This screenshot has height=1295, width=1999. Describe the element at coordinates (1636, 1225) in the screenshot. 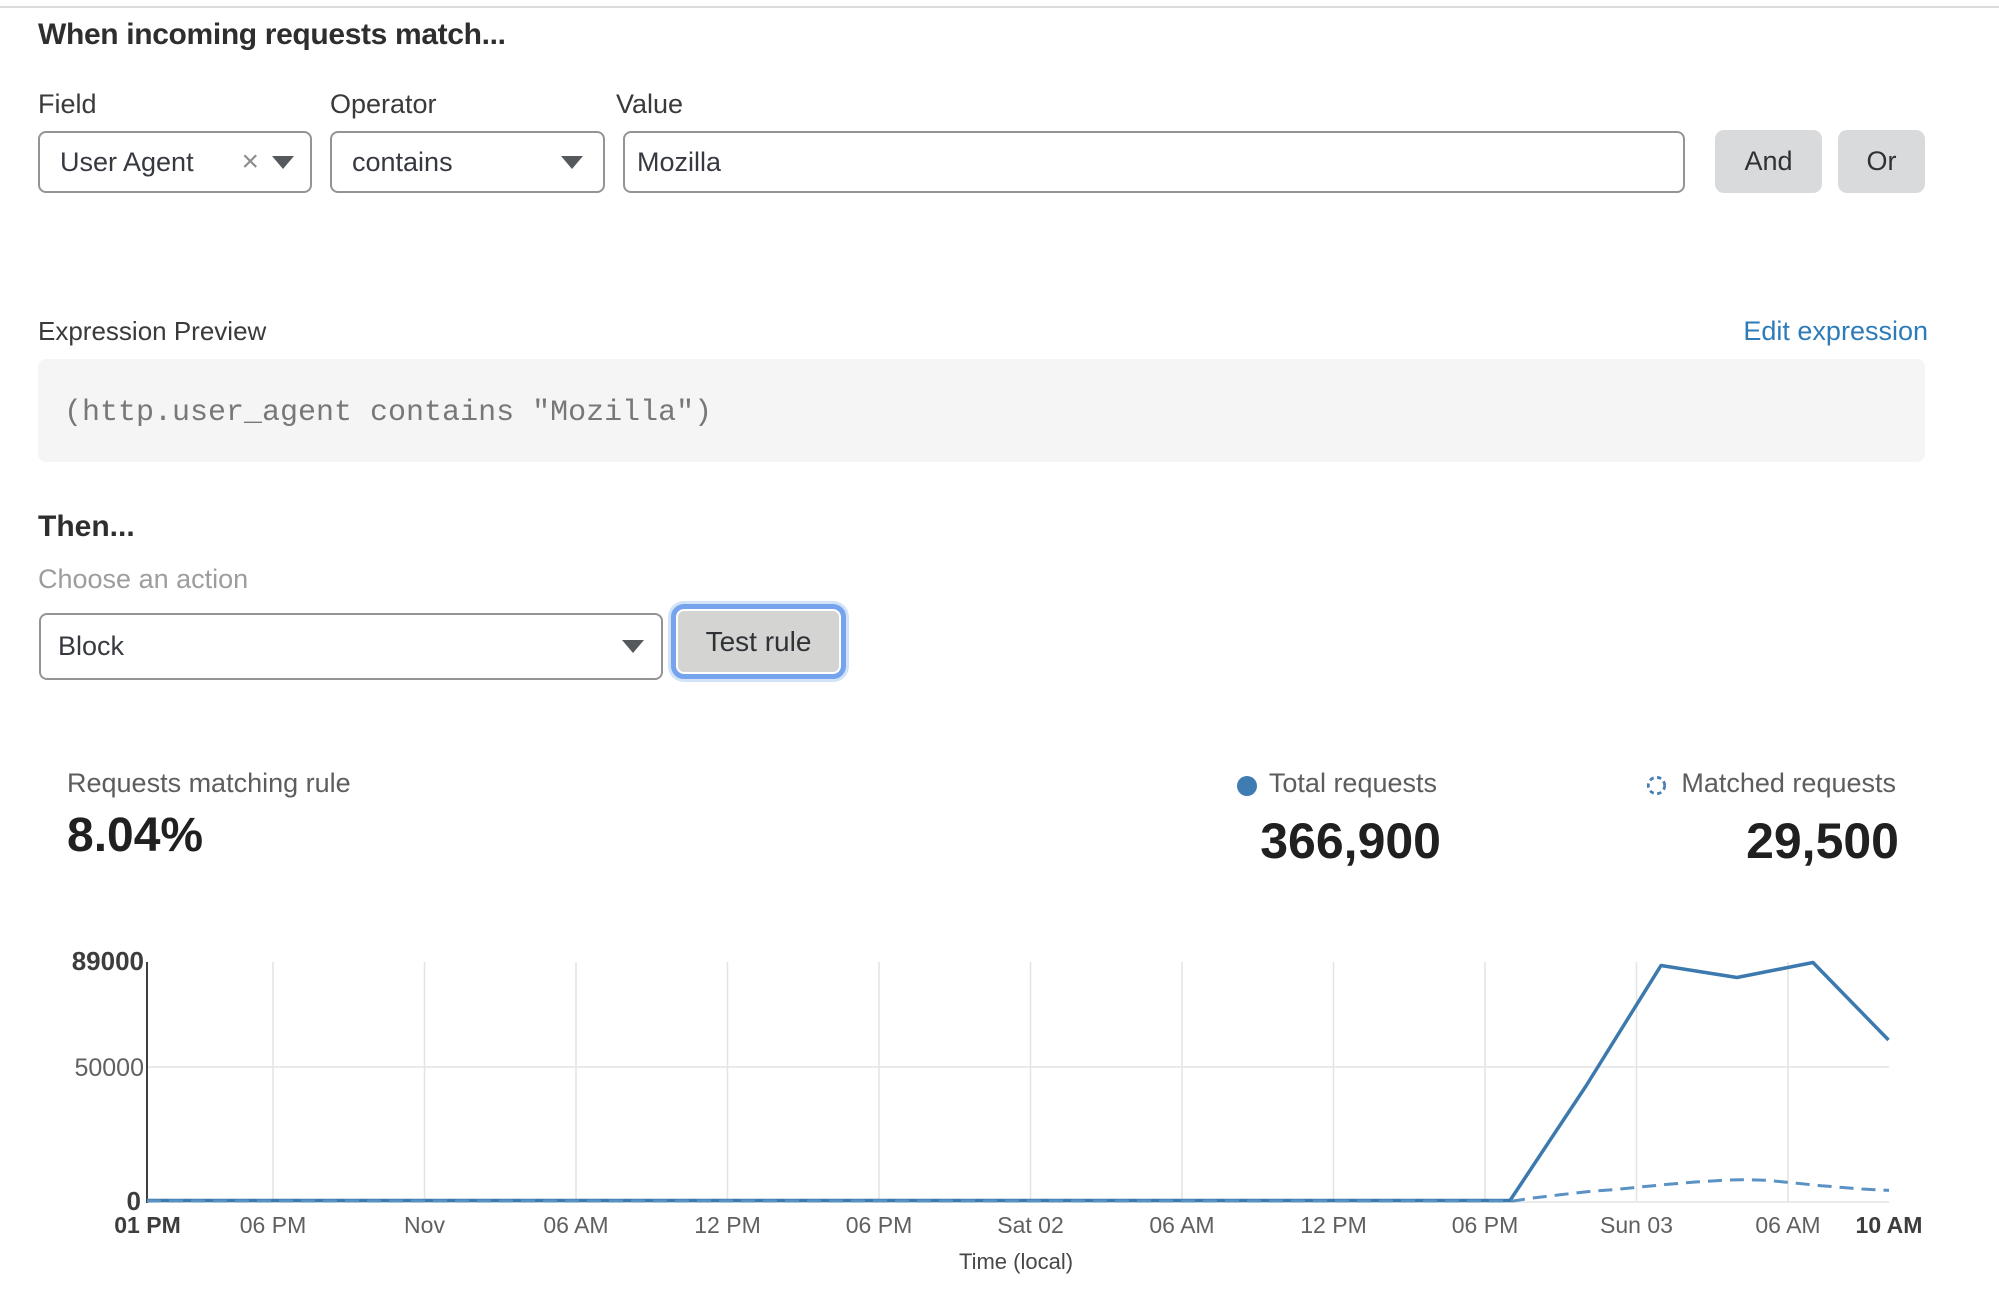

I see `svg-text: Sun 03` at that location.